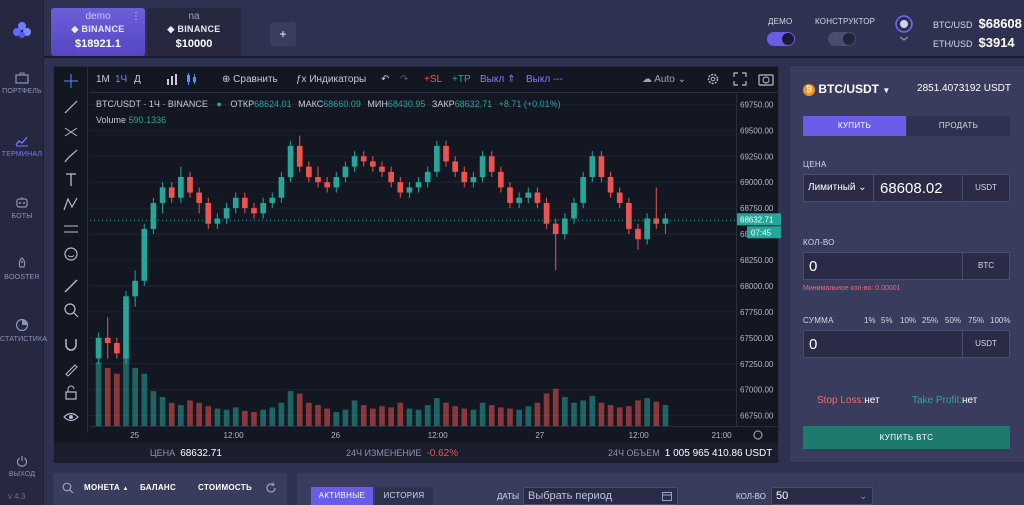 The image size is (1024, 505). I want to click on pattern-icon, so click(71, 204).